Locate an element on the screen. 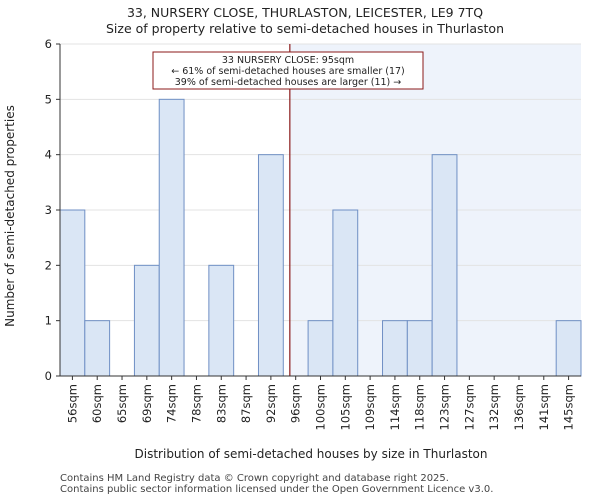 This screenshot has height=500, width=600. x-tick-label-105sqm: 105sqm is located at coordinates (345, 407).